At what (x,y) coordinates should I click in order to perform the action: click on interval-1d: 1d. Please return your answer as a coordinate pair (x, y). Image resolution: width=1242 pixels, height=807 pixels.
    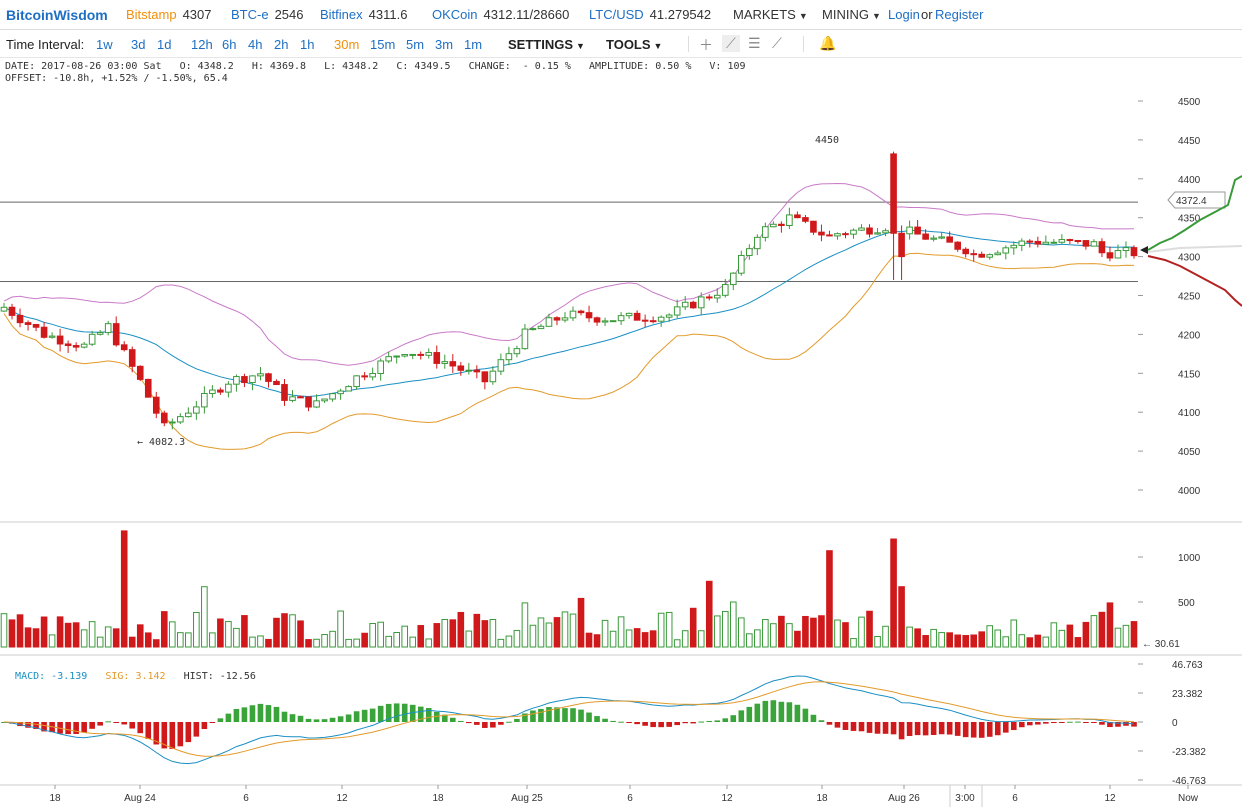
    Looking at the image, I should click on (164, 44).